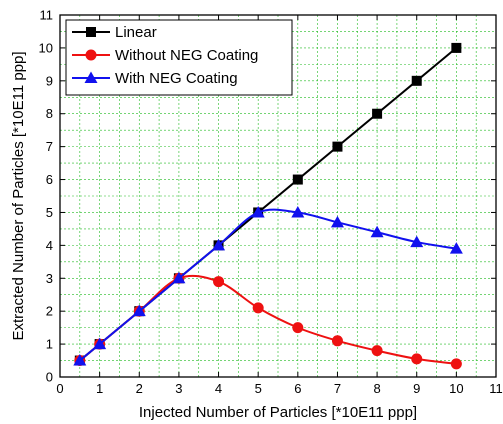 Image resolution: width=503 pixels, height=424 pixels. What do you see at coordinates (99, 388) in the screenshot?
I see `x-tick-label: 1` at bounding box center [99, 388].